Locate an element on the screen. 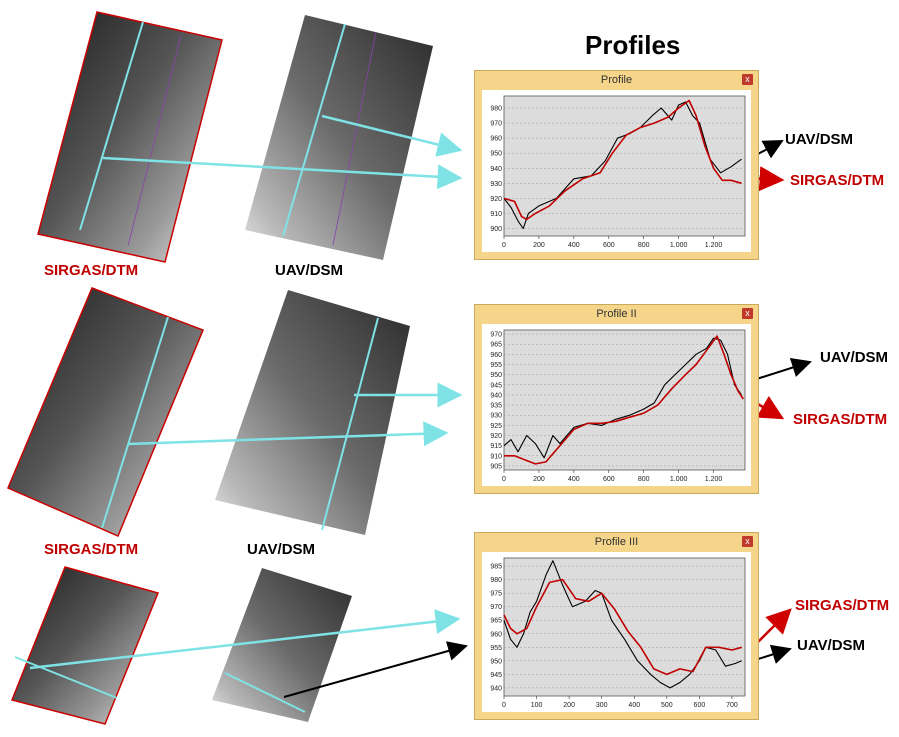  x-tick-label: 300 is located at coordinates (602, 705).